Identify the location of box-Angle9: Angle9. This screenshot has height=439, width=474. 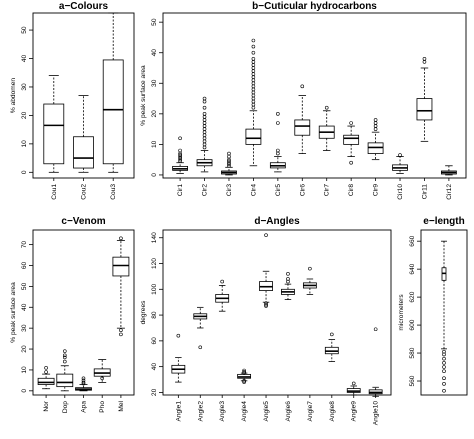
(353, 401).